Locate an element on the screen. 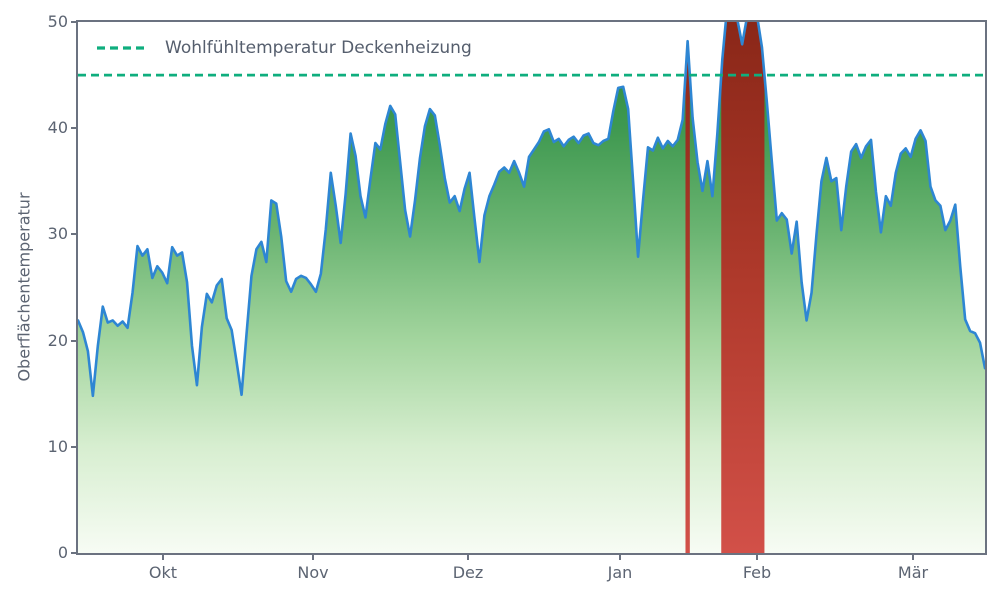 Image resolution: width=1000 pixels, height=600 pixels. x-tick-label: Dez is located at coordinates (468, 572).